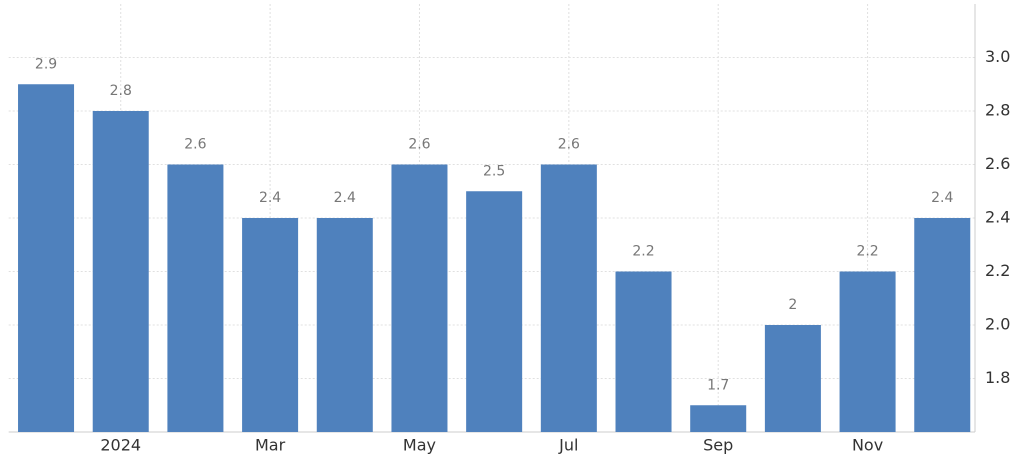 The height and width of the screenshot is (462, 1024). What do you see at coordinates (120, 445) in the screenshot?
I see `x-tick-label: 2024` at bounding box center [120, 445].